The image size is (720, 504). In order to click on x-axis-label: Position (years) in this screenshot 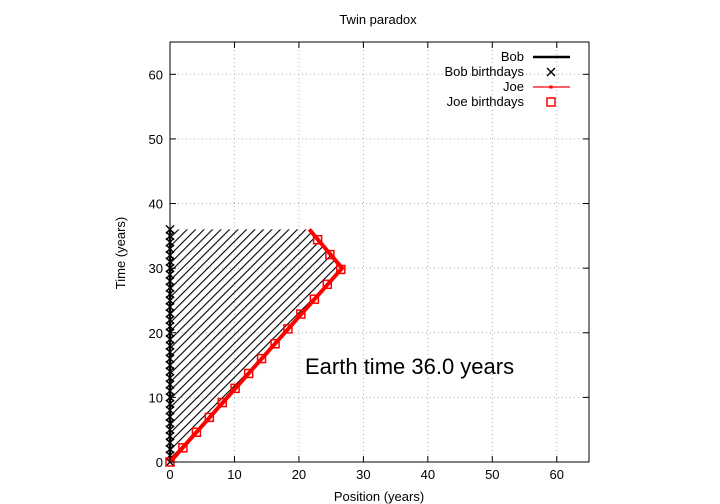, I will do `click(379, 496)`.